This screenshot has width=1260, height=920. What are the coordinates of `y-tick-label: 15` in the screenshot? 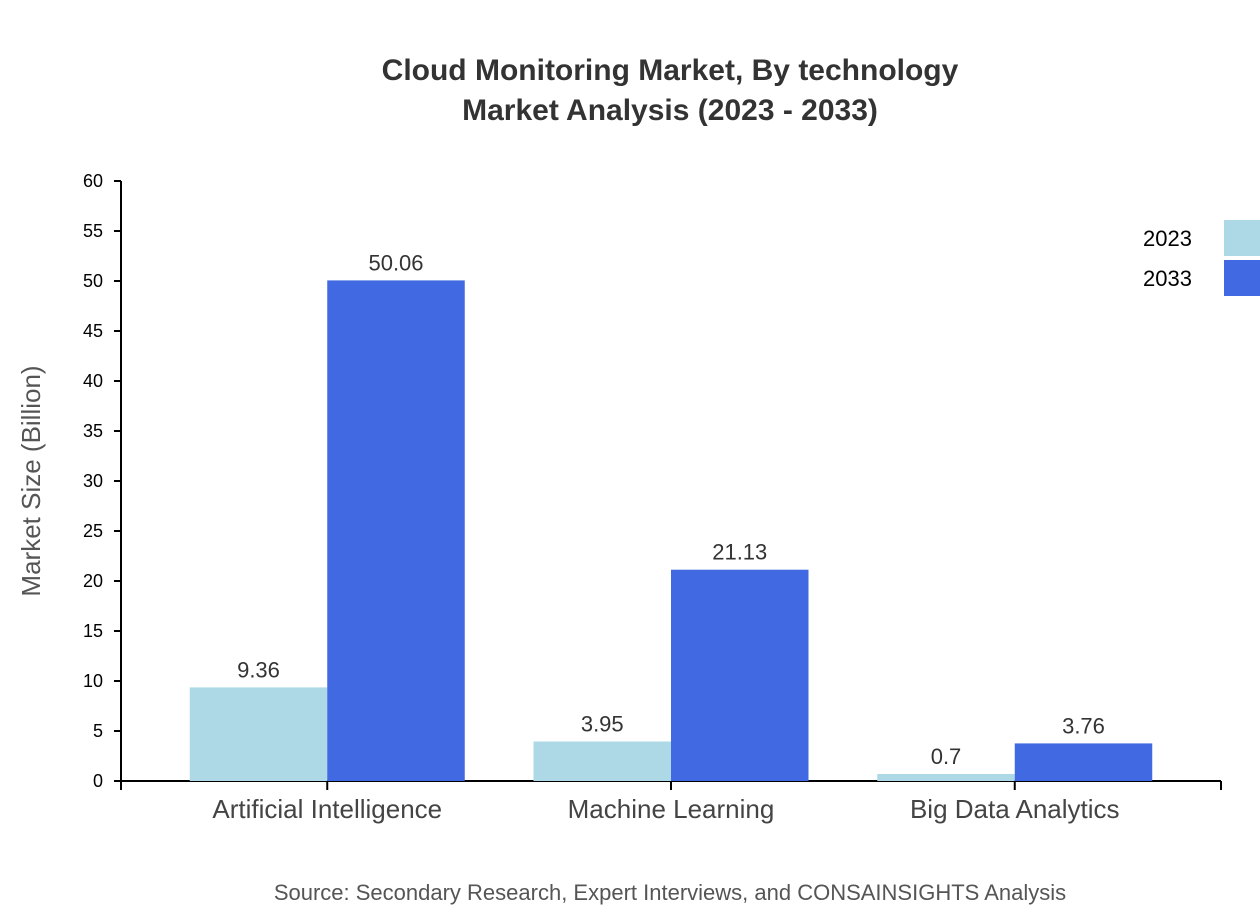 It's located at (93, 631).